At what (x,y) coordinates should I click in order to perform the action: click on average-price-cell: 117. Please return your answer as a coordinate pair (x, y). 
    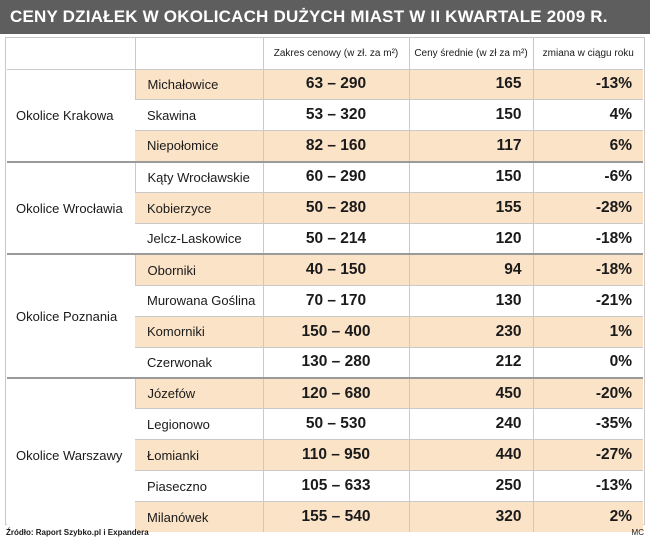
    Looking at the image, I should click on (470, 146).